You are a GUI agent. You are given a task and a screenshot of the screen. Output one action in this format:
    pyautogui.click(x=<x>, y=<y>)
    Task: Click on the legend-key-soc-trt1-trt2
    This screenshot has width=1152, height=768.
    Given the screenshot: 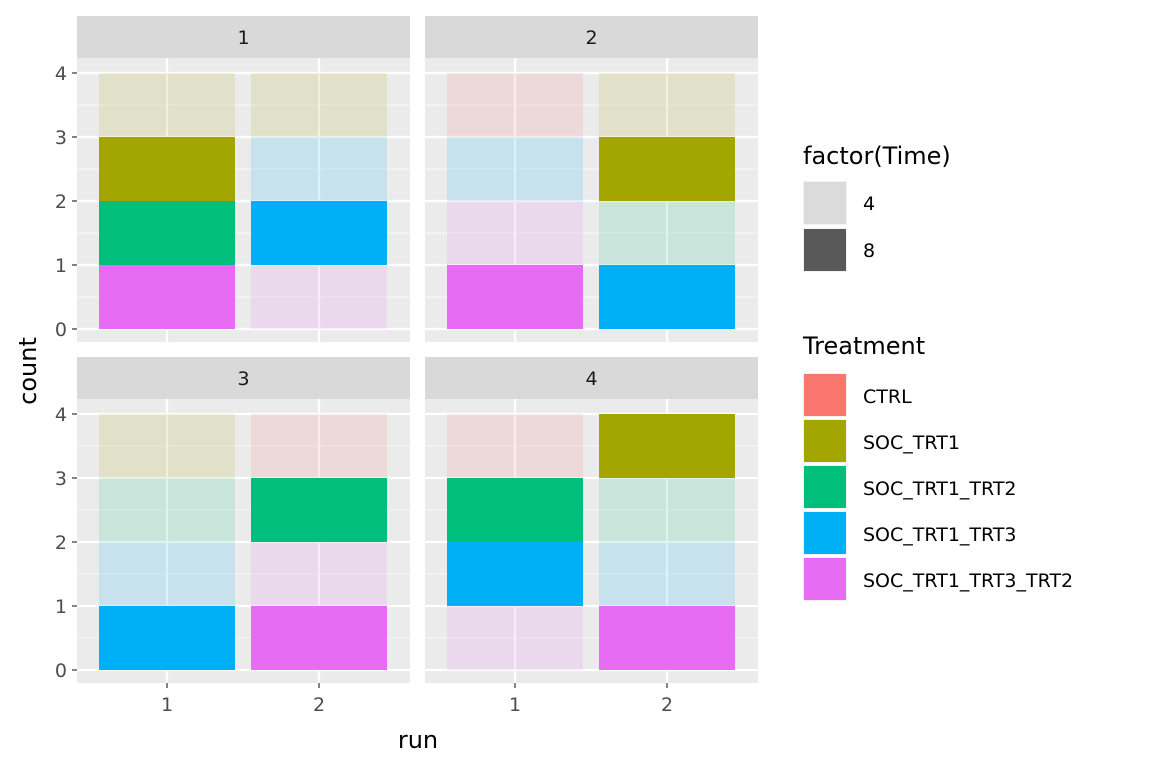 What is the action you would take?
    pyautogui.click(x=825, y=487)
    